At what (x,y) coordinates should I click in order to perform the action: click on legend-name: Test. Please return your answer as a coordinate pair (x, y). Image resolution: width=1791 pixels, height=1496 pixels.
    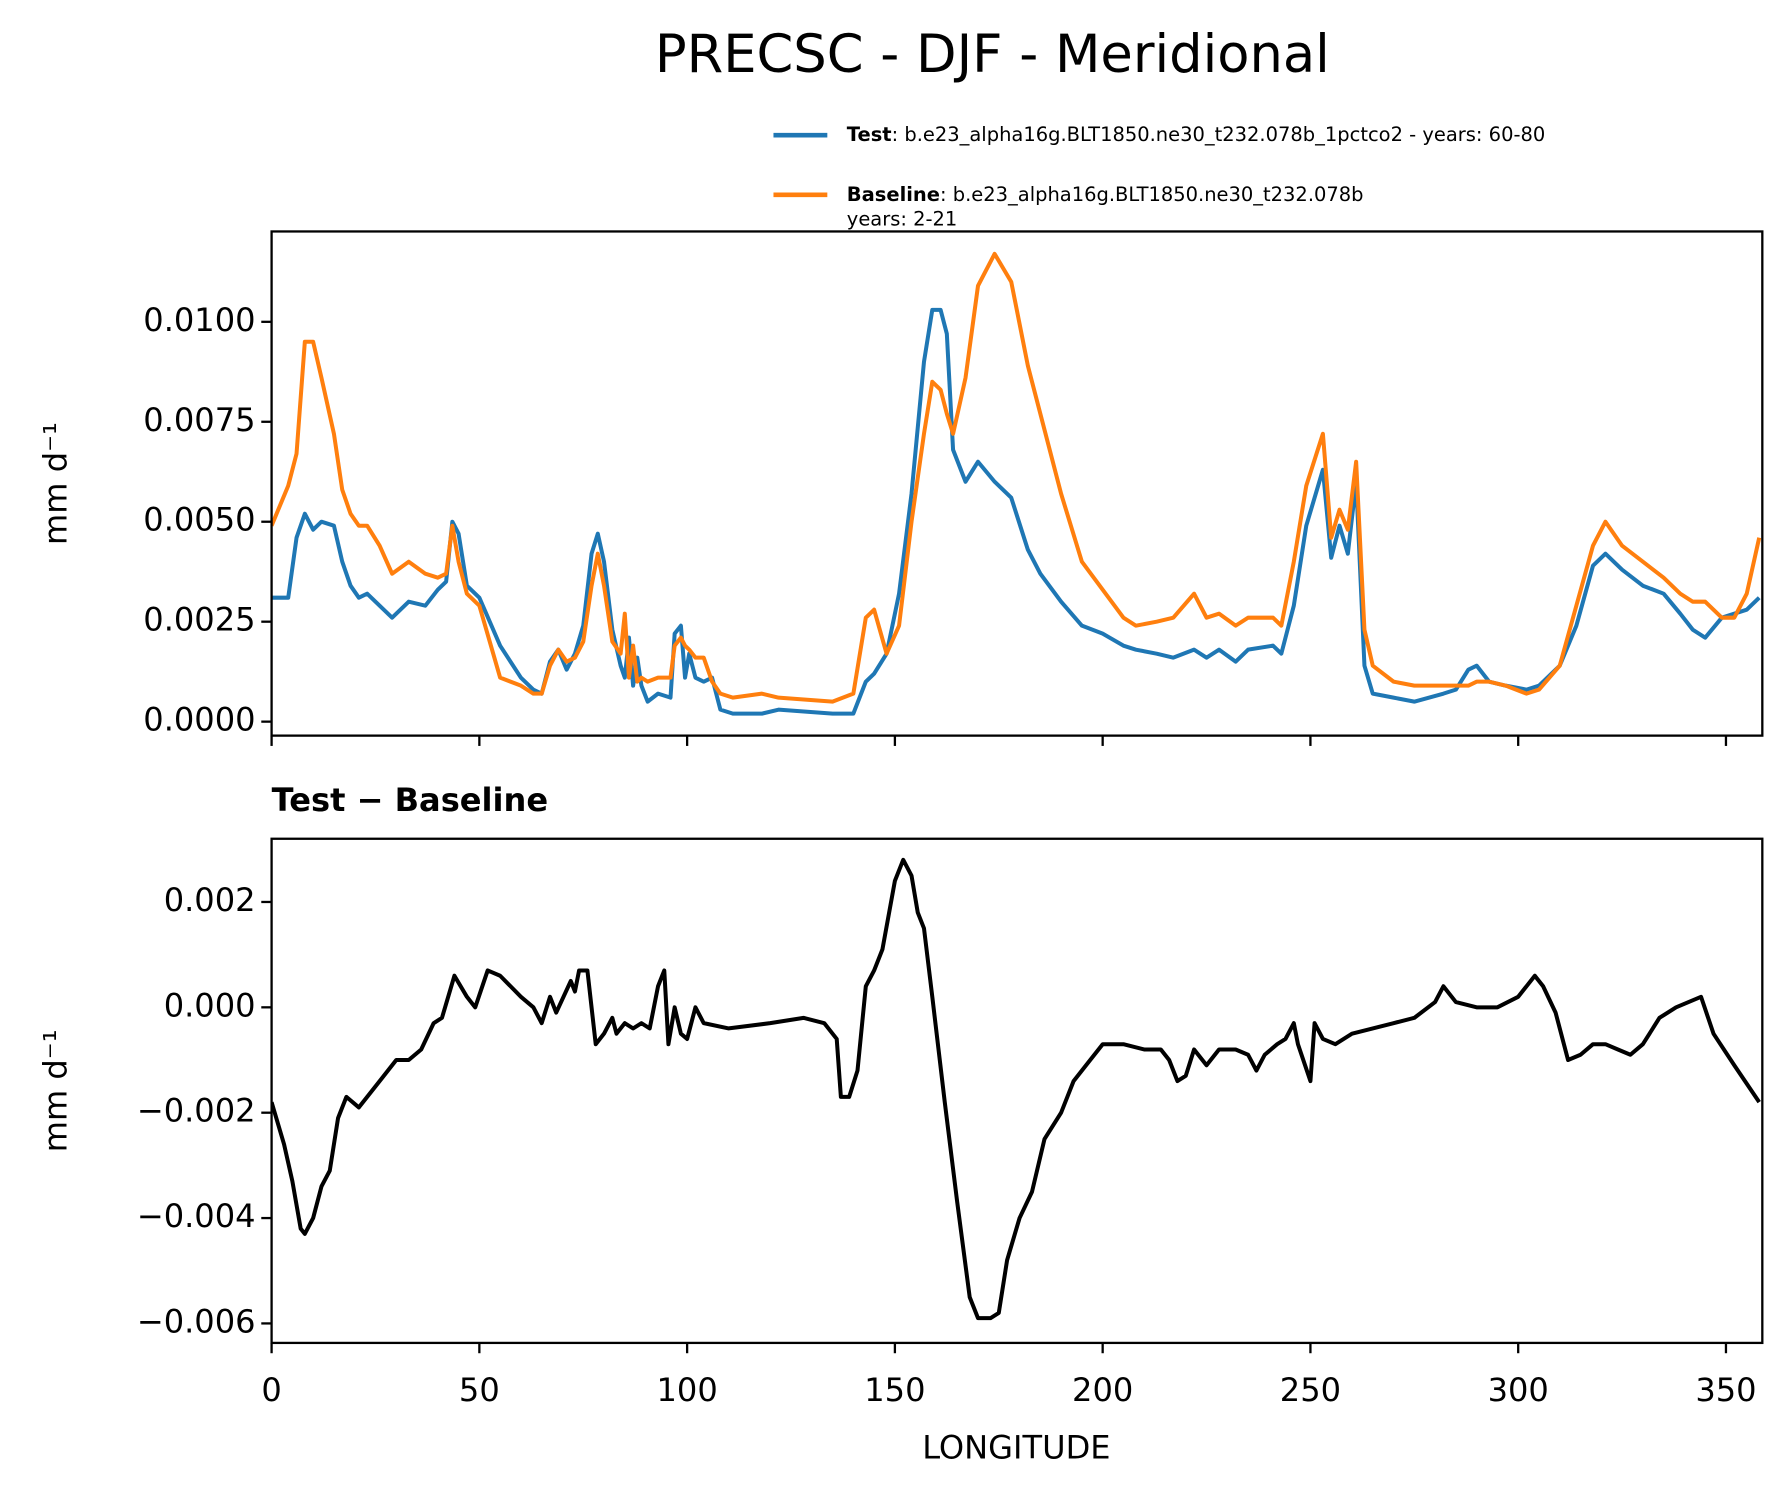
    Looking at the image, I should click on (869, 134).